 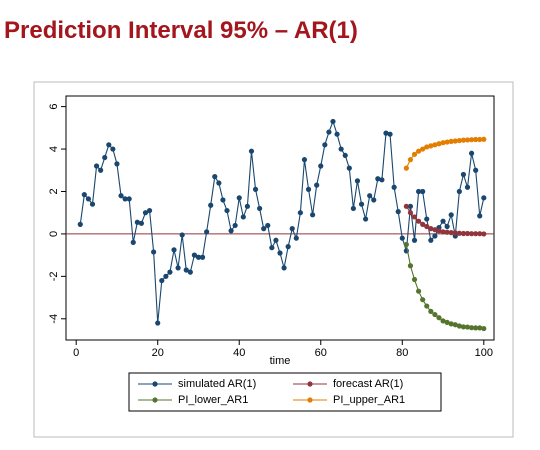 I want to click on y-tick-label: 0, so click(x=54, y=234).